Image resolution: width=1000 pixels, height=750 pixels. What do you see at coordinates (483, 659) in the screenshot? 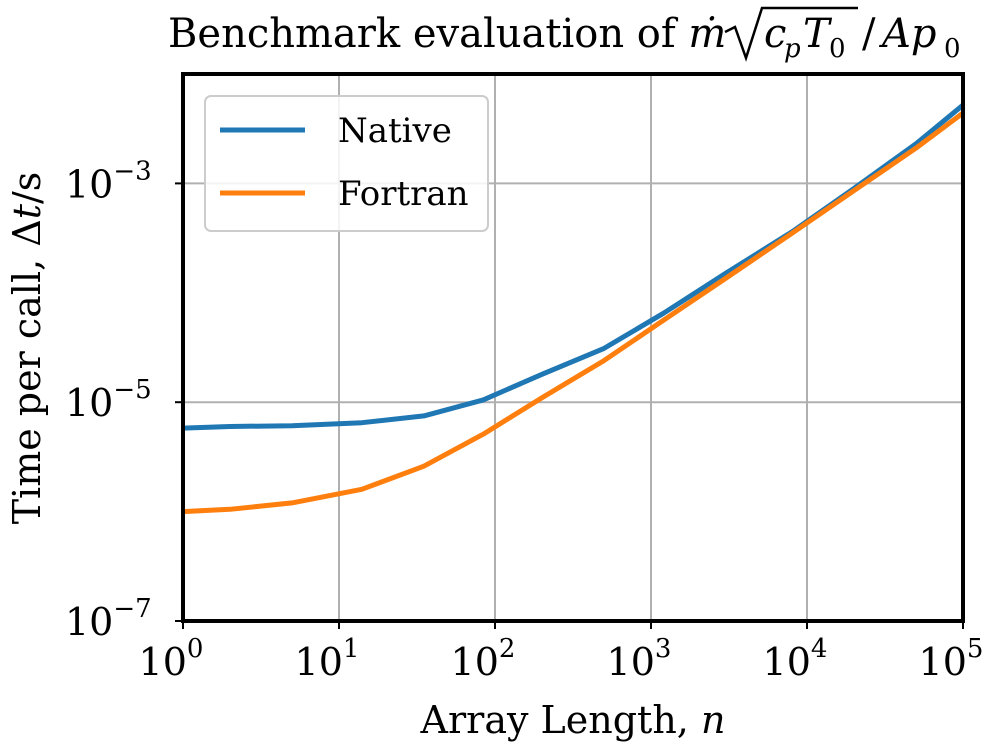
I see `x-tick-label: 10²` at bounding box center [483, 659].